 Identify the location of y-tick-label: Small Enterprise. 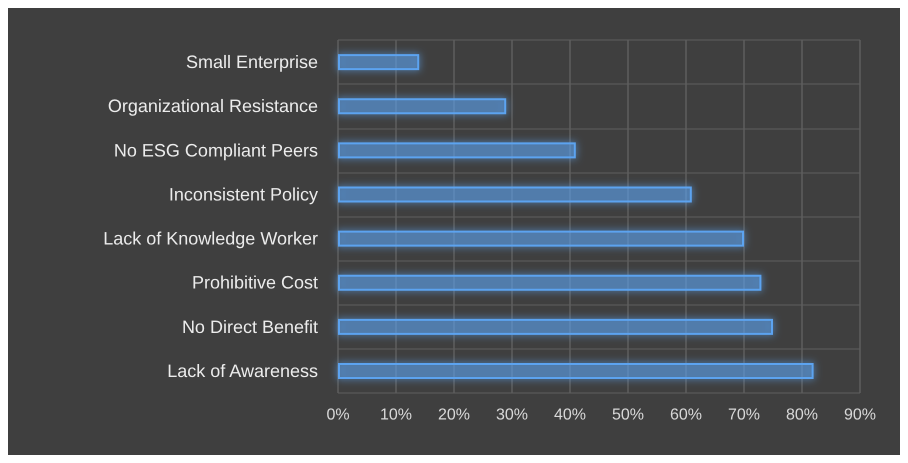
(252, 62).